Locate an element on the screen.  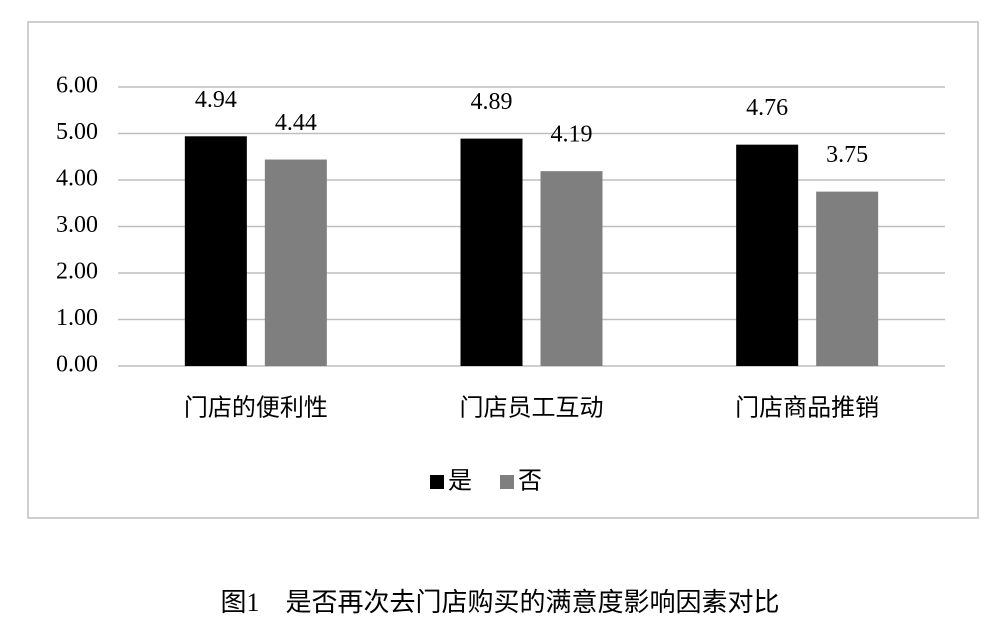
x-tick-label: 门店商品推销 is located at coordinates (807, 408).